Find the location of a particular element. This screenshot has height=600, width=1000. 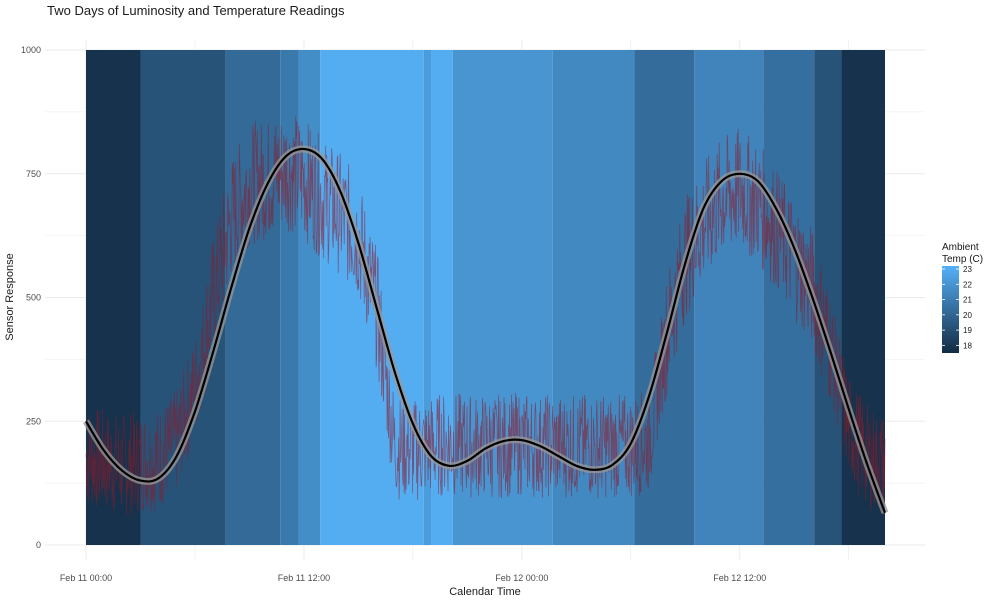

legend-tick-label: 21 is located at coordinates (967, 300).